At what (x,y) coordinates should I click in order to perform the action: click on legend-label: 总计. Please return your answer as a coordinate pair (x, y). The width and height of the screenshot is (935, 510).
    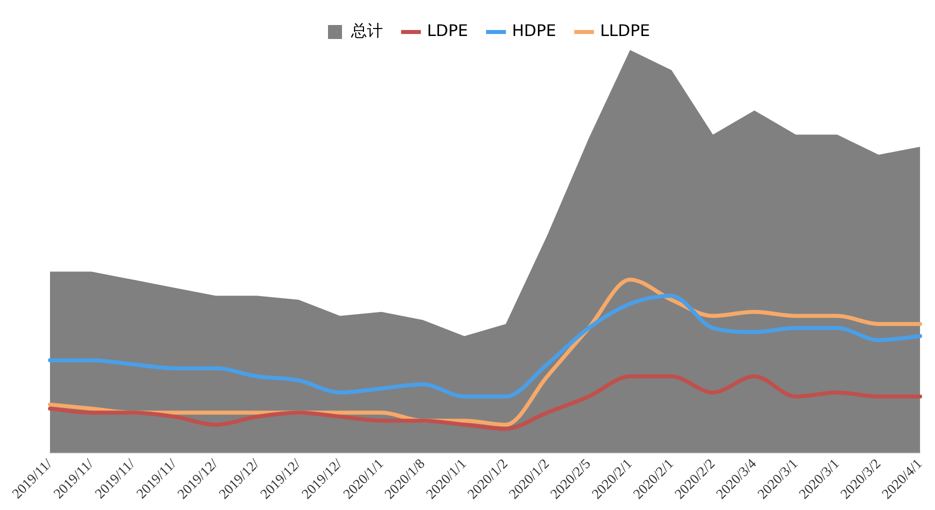
    Looking at the image, I should click on (366, 30).